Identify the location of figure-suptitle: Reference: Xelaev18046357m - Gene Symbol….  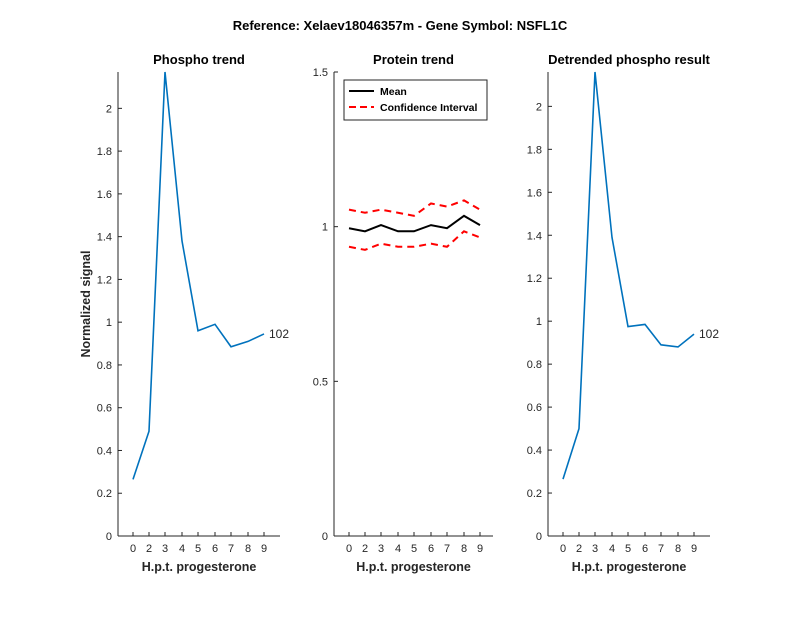
(400, 25).